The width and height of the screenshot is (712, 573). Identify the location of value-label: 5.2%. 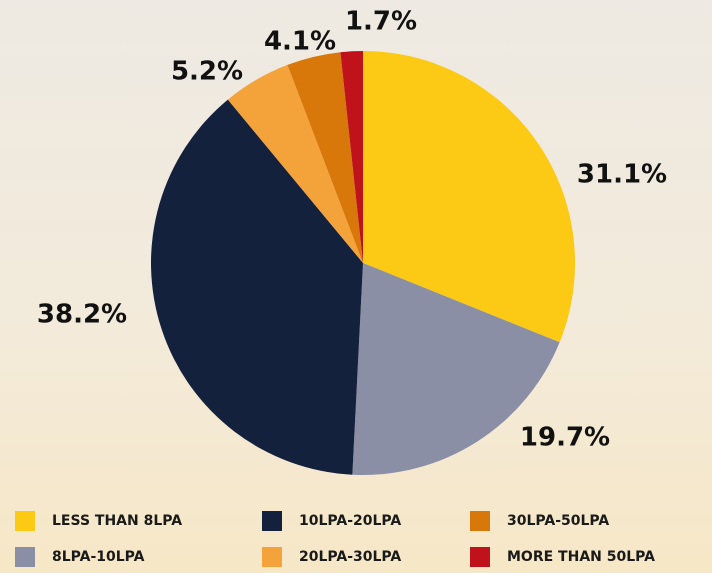
(207, 72).